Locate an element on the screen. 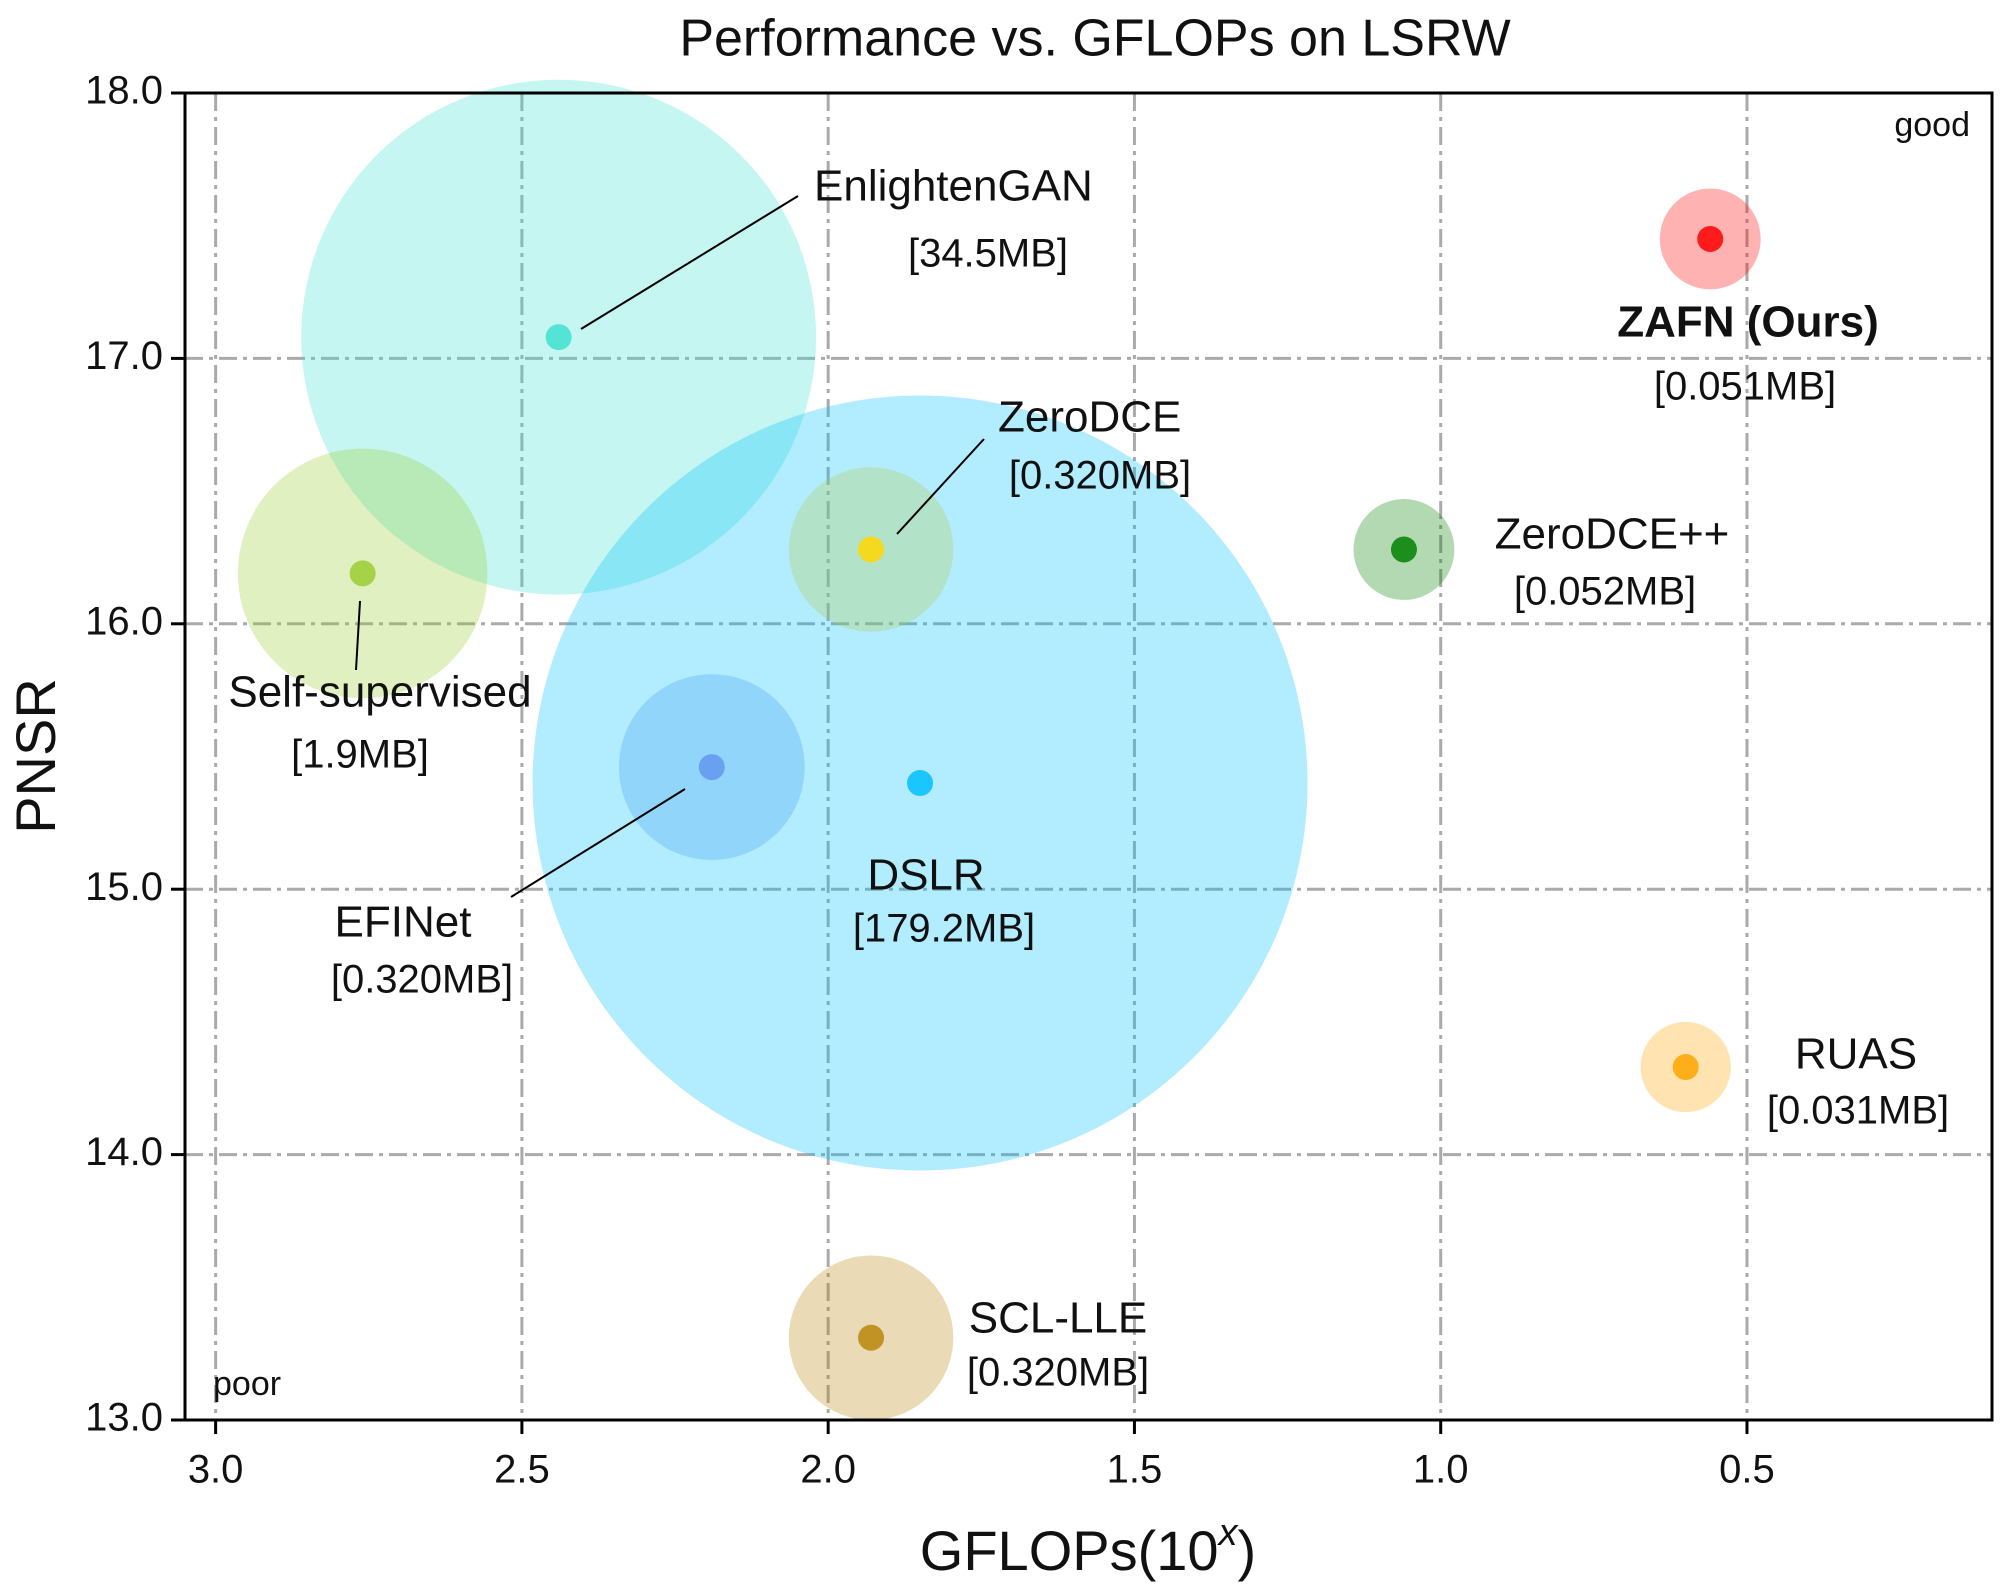  y-tick-label: 15.0 is located at coordinates (124, 887).